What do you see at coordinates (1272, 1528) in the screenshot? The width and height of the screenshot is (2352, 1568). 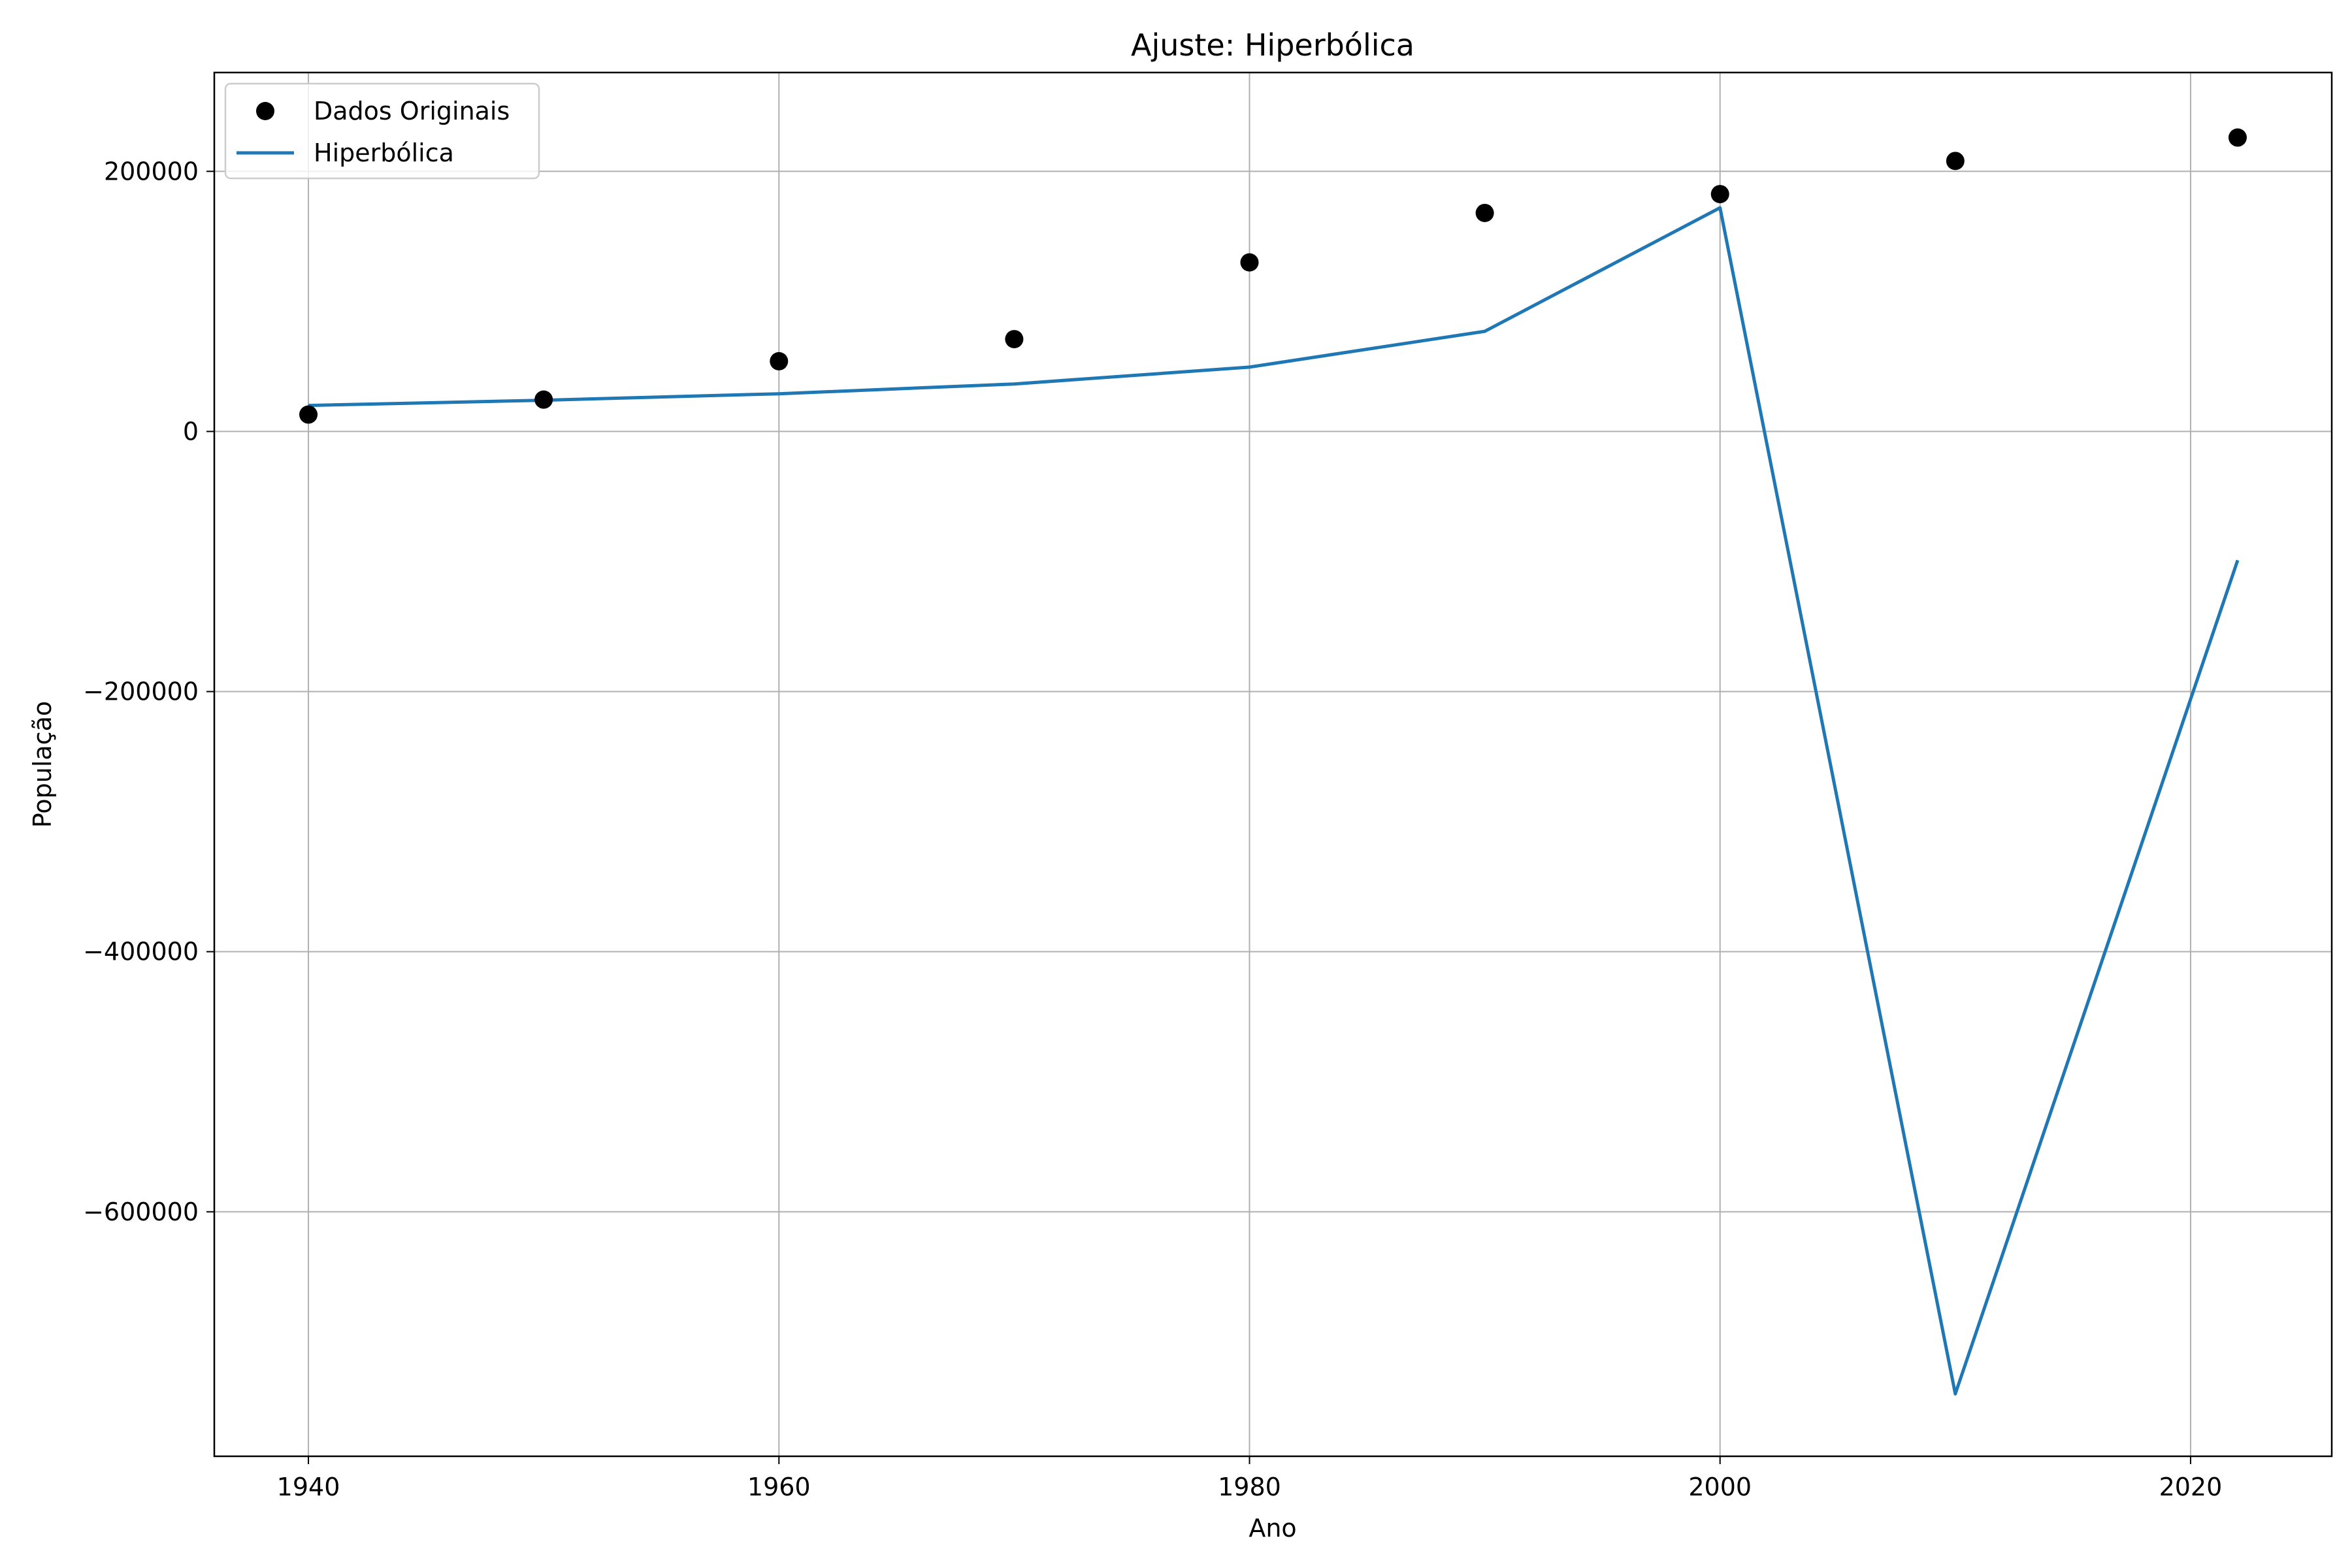 I see `x-axis-label: Ano` at bounding box center [1272, 1528].